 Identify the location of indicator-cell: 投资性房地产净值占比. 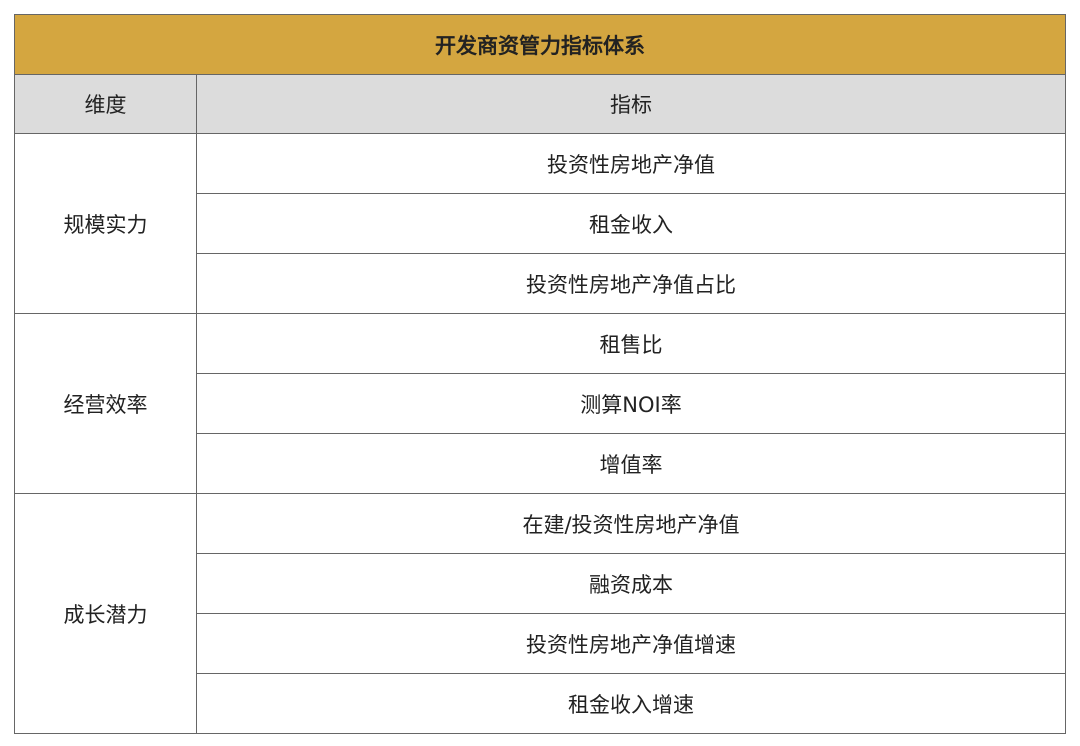
(631, 283).